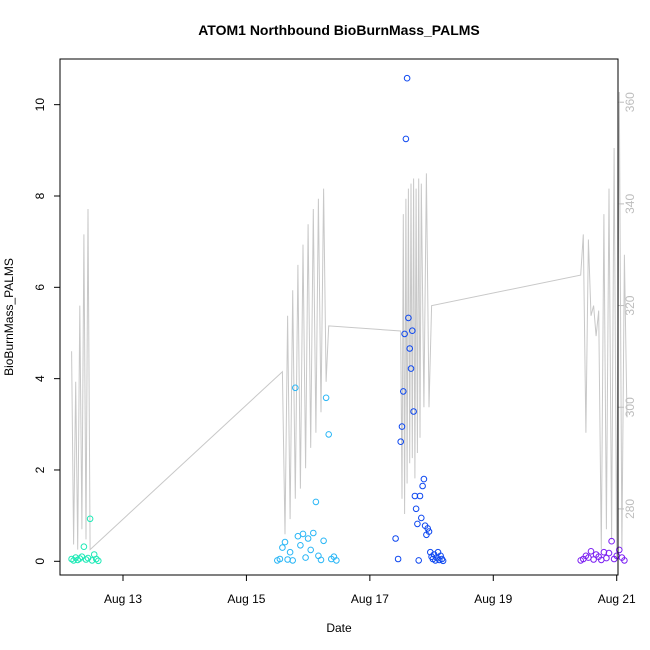  Describe the element at coordinates (493, 599) in the screenshot. I see `x-tick-label: Aug 19` at that location.